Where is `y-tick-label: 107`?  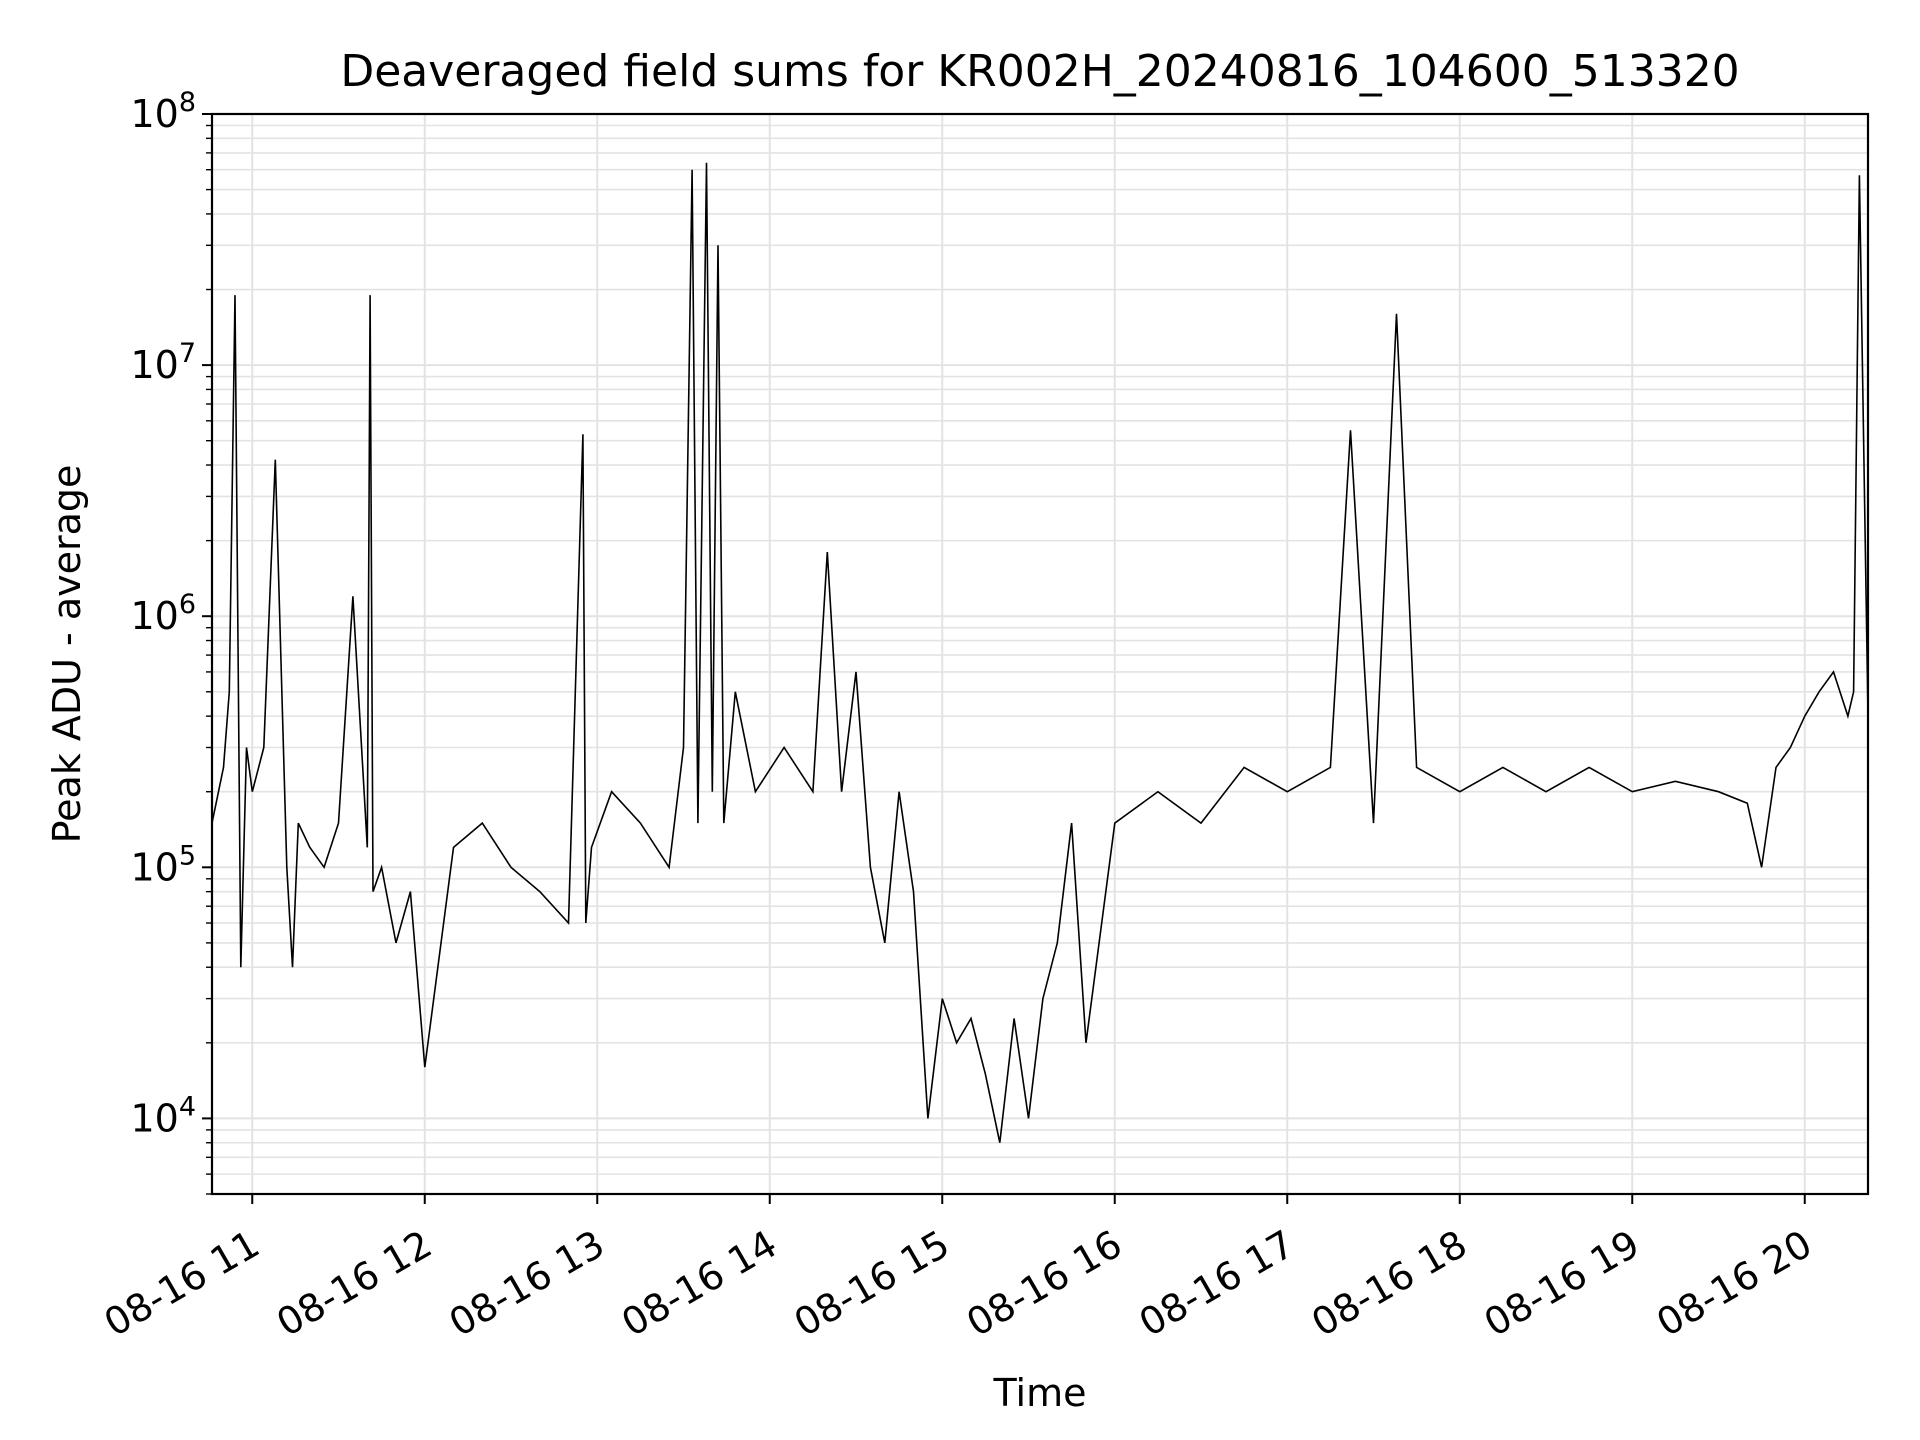 y-tick-label: 107 is located at coordinates (163, 362).